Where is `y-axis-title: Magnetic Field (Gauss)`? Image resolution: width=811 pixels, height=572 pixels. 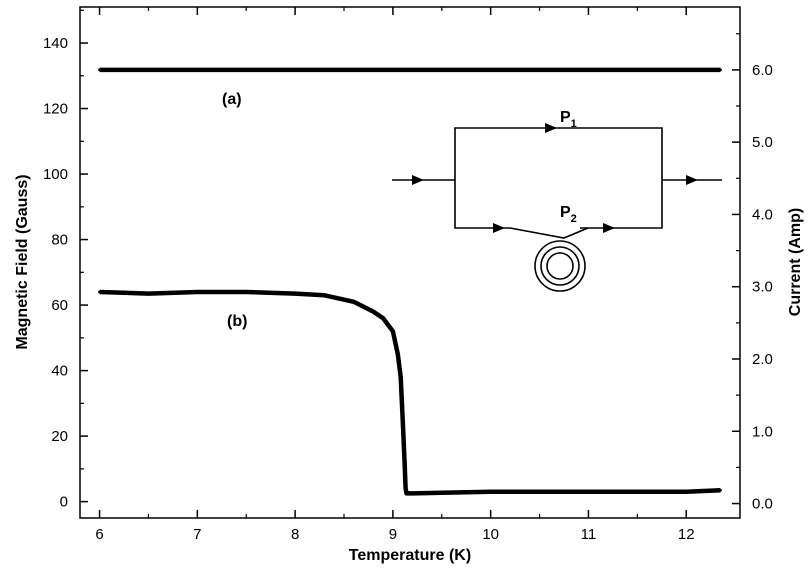 y-axis-title: Magnetic Field (Gauss) is located at coordinates (22, 261).